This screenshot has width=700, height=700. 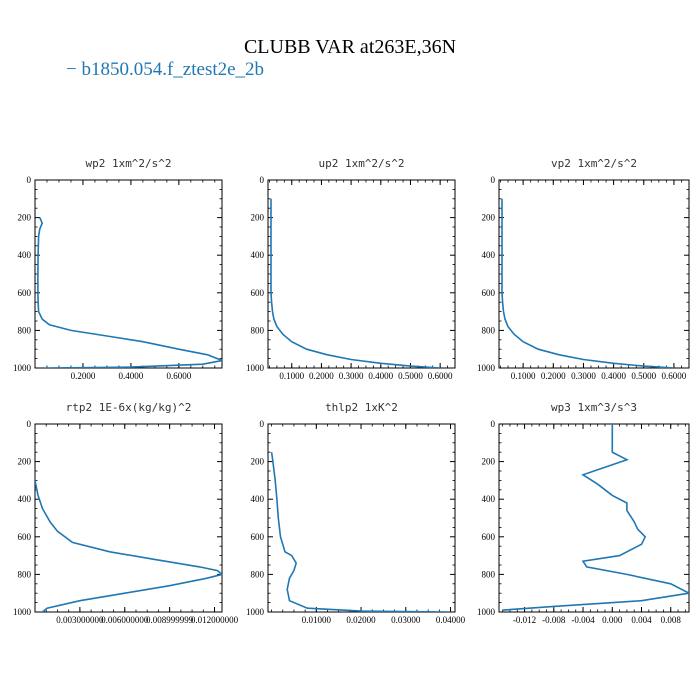 What do you see at coordinates (129, 407) in the screenshot?
I see `panel-title: rtp2 1E-6x(kg/kg)^2` at bounding box center [129, 407].